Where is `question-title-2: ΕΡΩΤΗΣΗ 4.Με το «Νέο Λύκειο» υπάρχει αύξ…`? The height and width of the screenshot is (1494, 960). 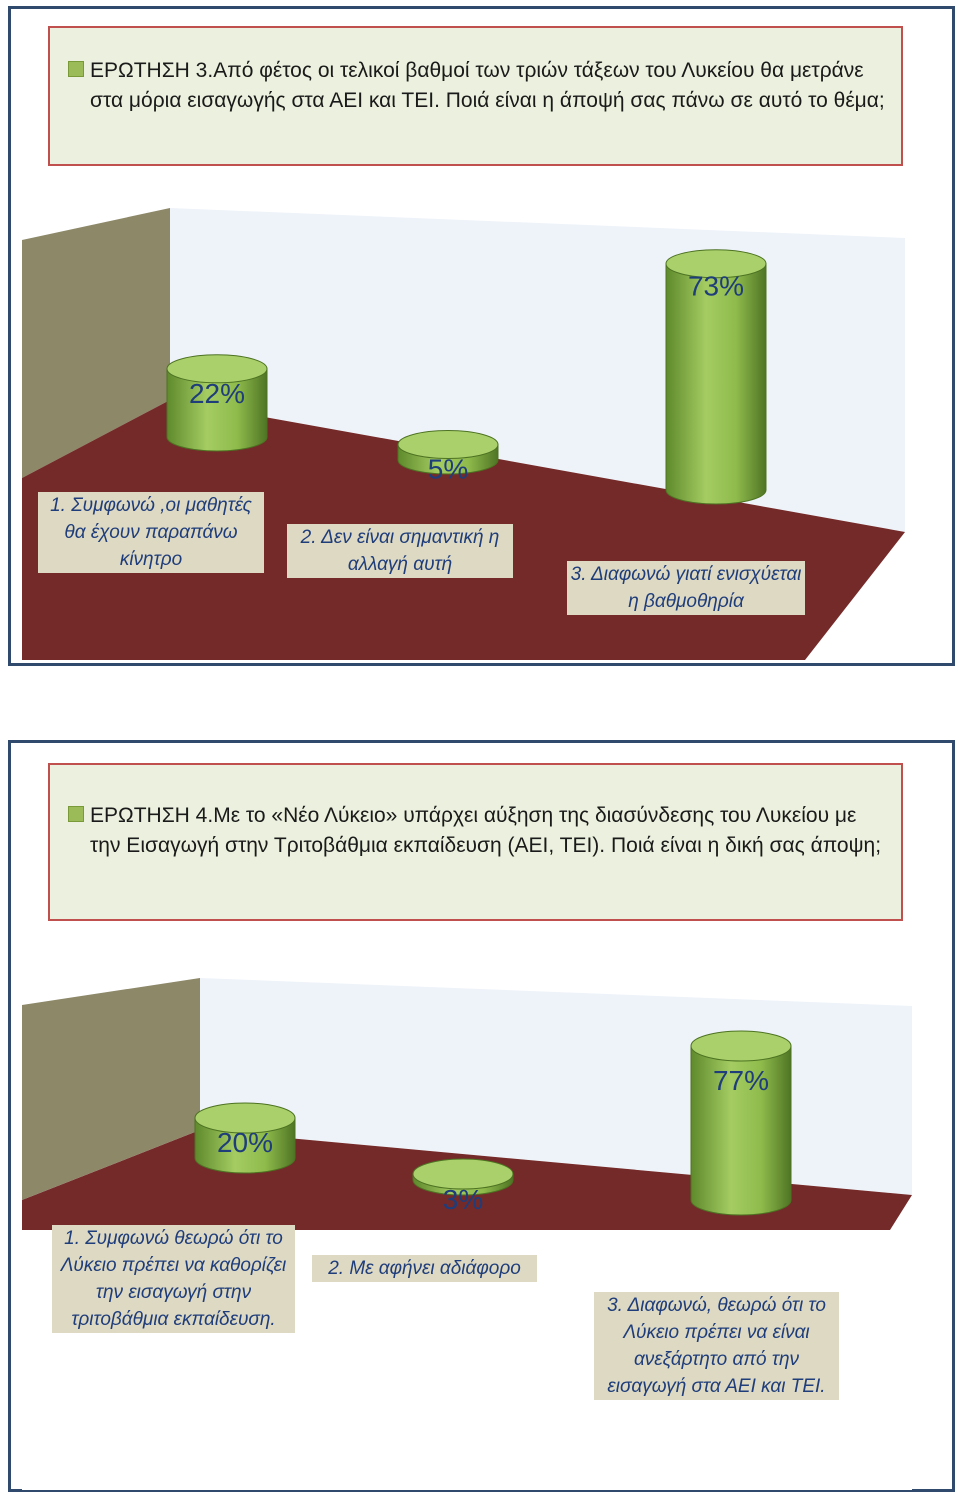
question-title-2: ΕΡΩΤΗΣΗ 4.Με το «Νέο Λύκειο» υπάρχει αύξ… is located at coordinates (486, 830).